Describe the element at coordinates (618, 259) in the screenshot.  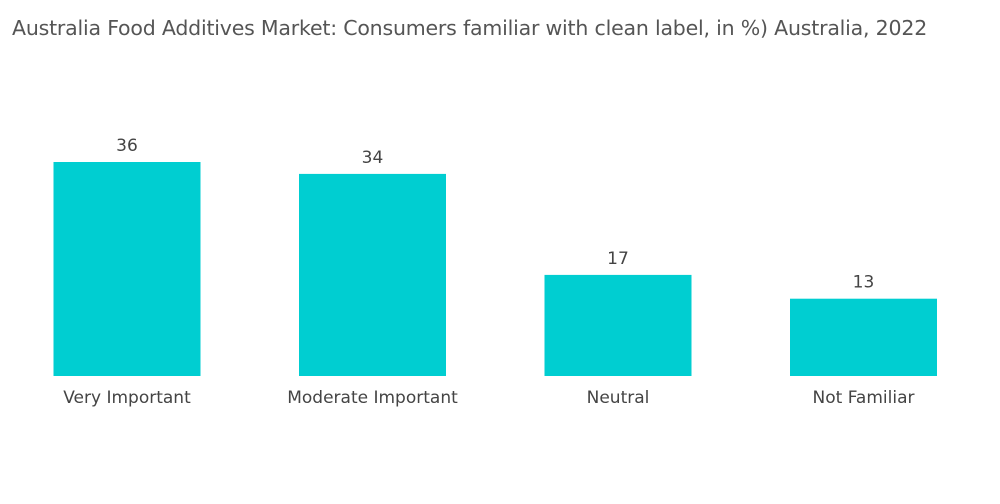
I see `value-label-neutral: 17` at that location.